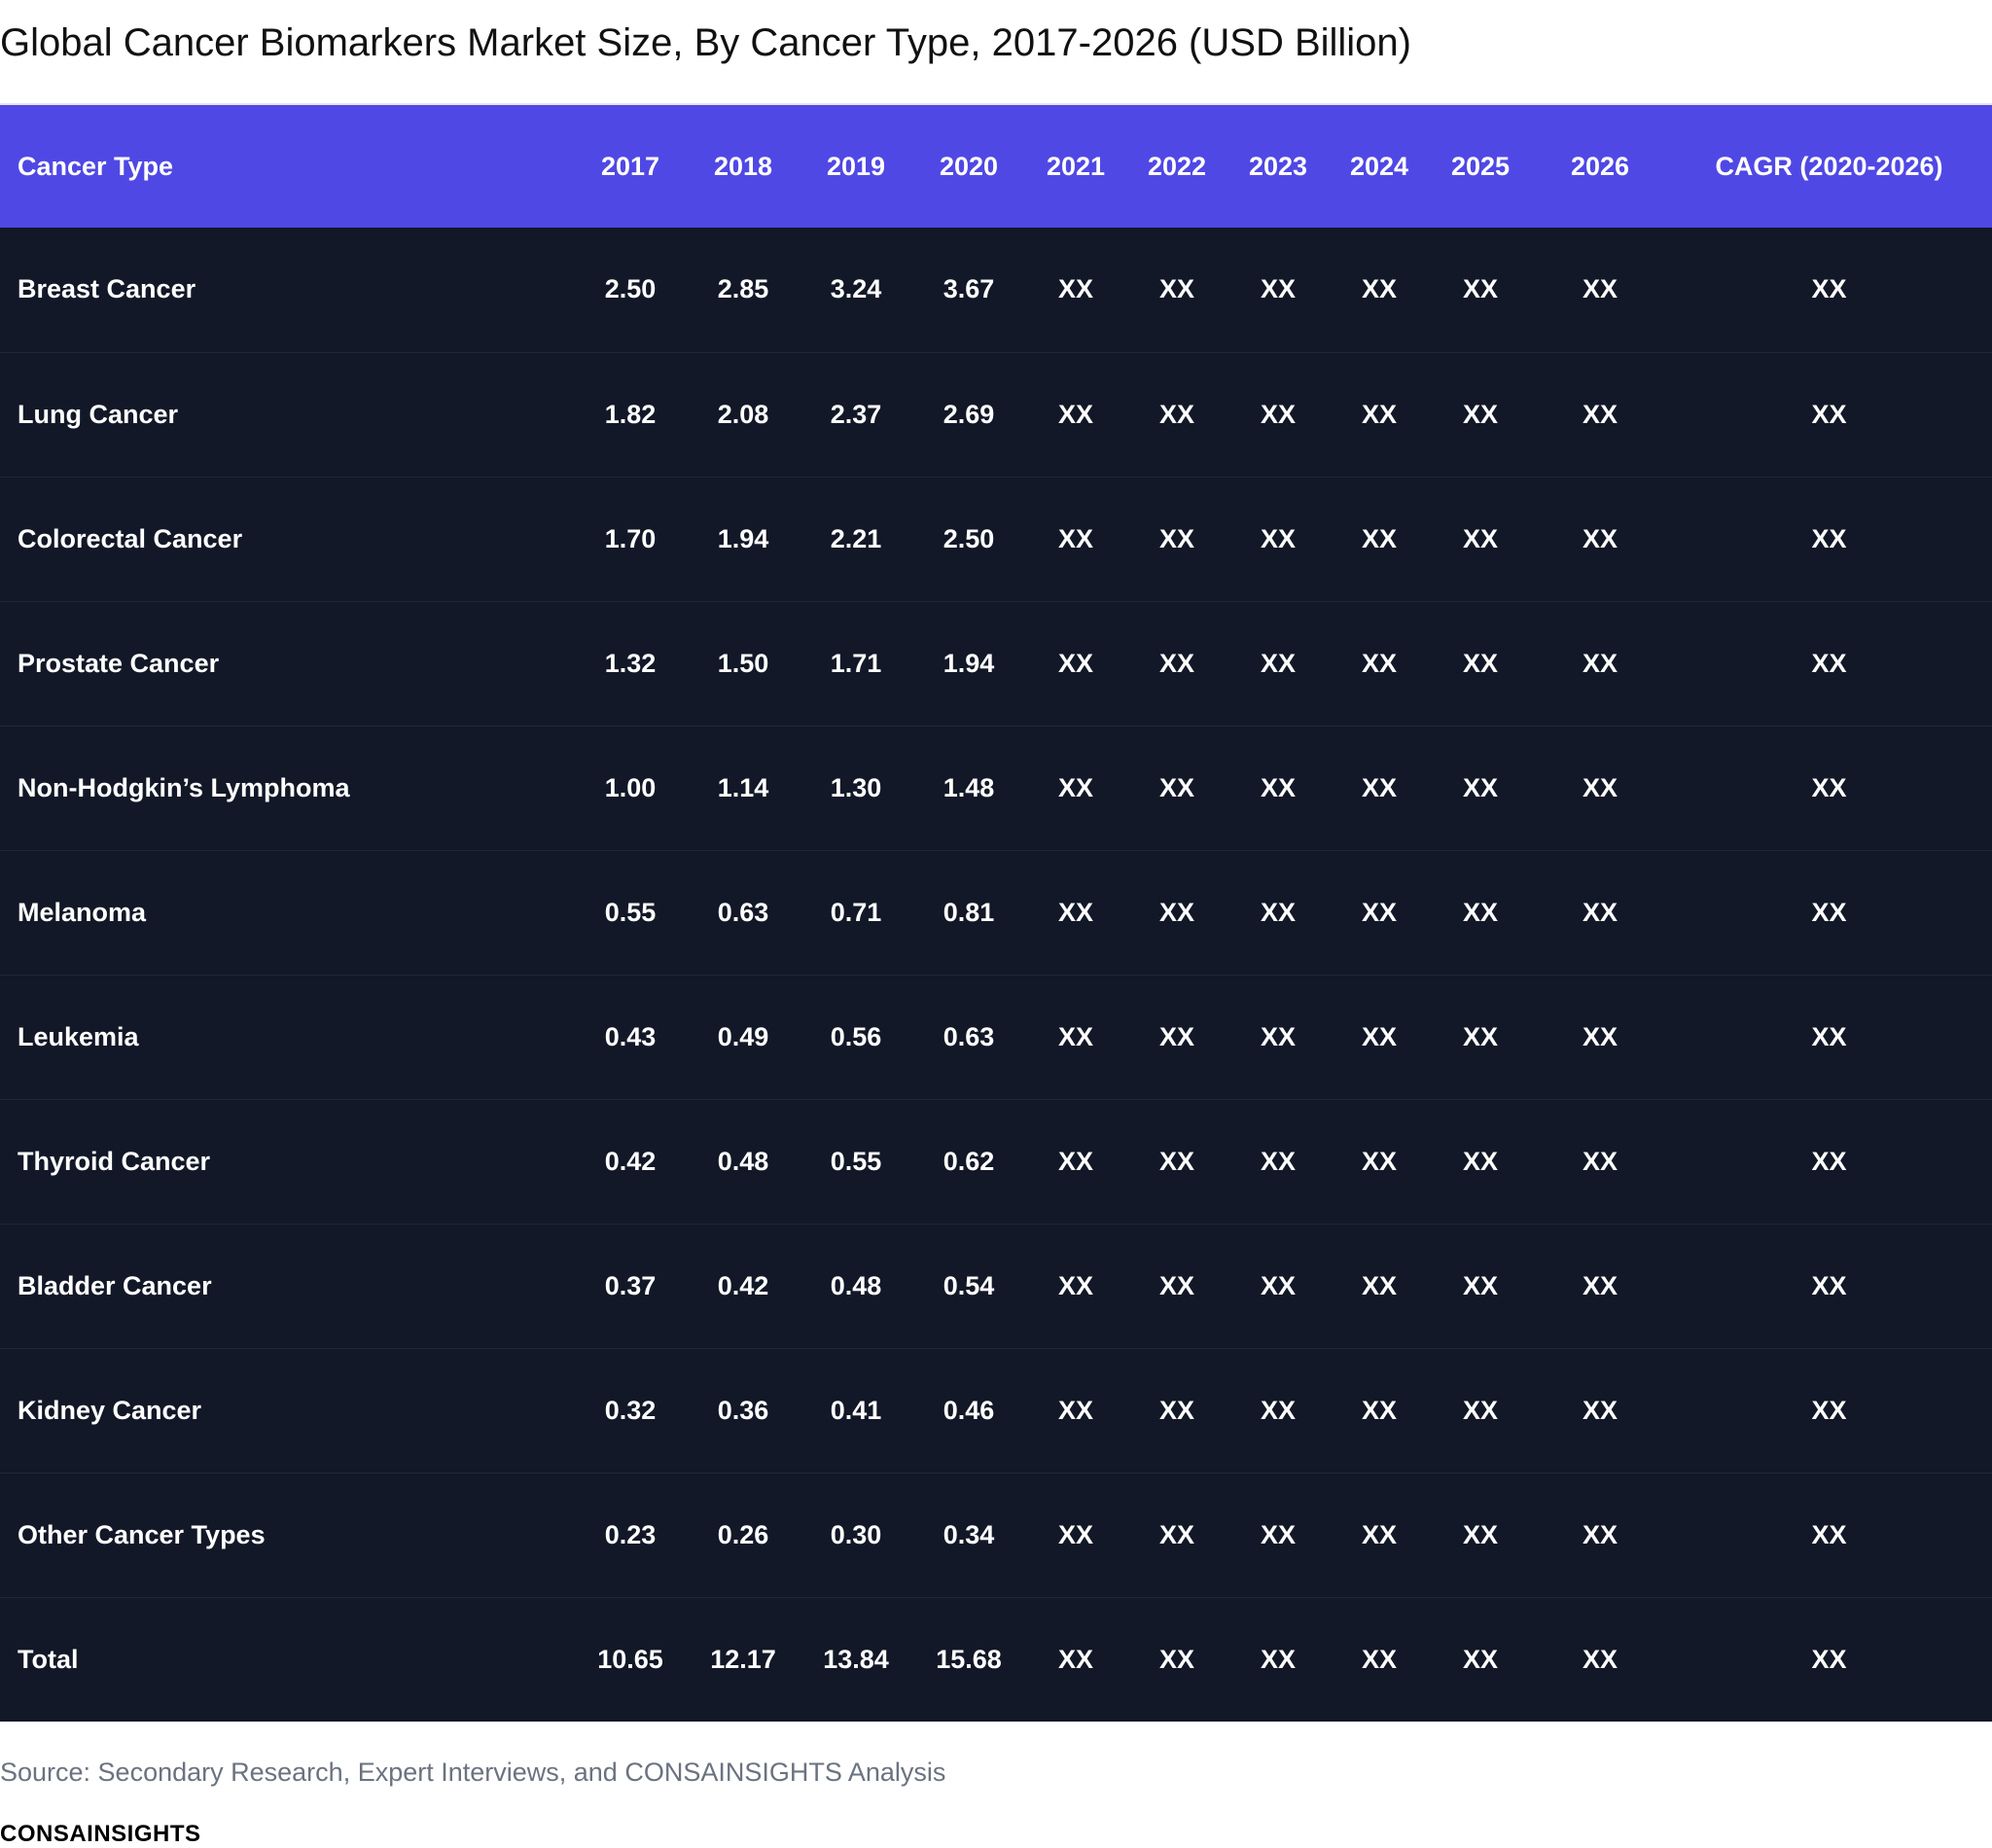 This screenshot has width=1992, height=1848. I want to click on column-header: 2018, so click(743, 166).